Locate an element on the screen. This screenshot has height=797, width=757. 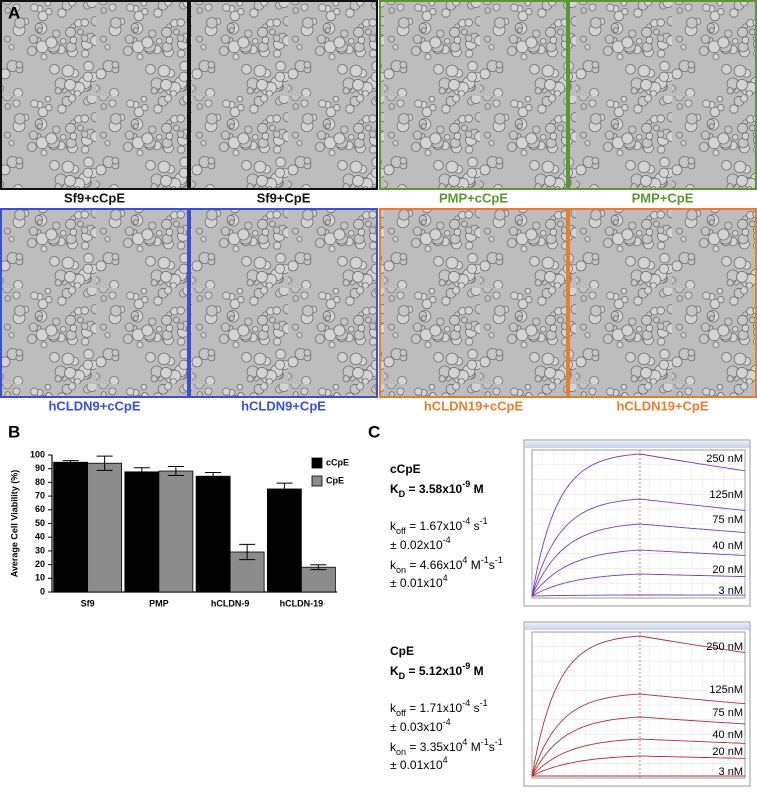
x-tick-label: Sf9 is located at coordinates (88, 603).